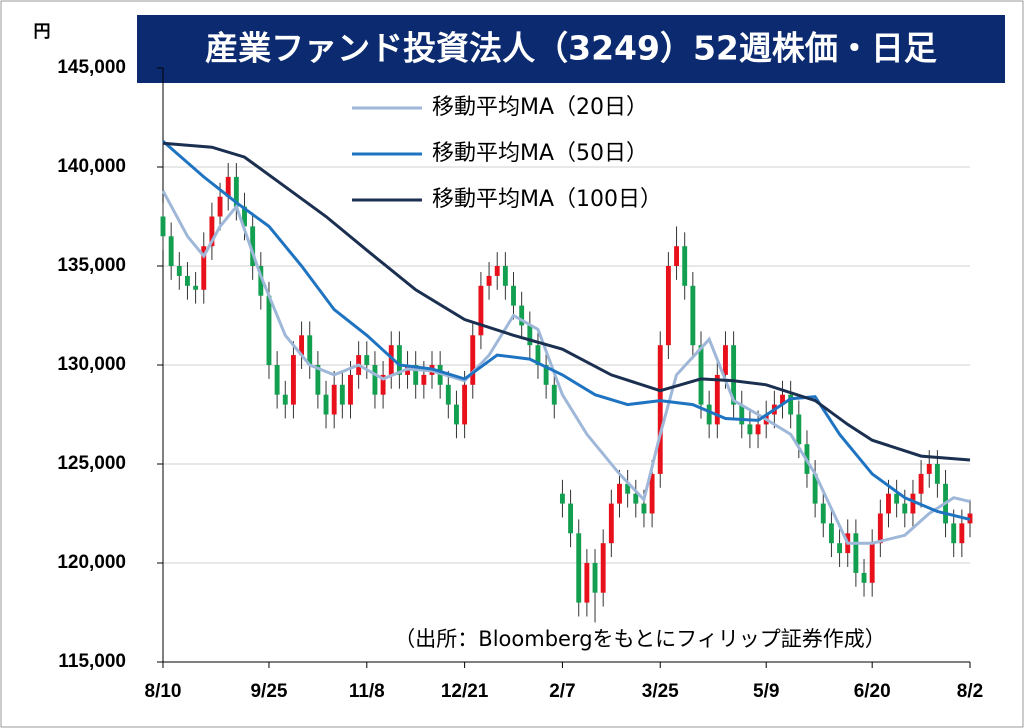 The height and width of the screenshot is (728, 1024). Describe the element at coordinates (639, 639) in the screenshot. I see `source-note: （出所：Bloombergをもとにフィリップ証券作成）` at that location.